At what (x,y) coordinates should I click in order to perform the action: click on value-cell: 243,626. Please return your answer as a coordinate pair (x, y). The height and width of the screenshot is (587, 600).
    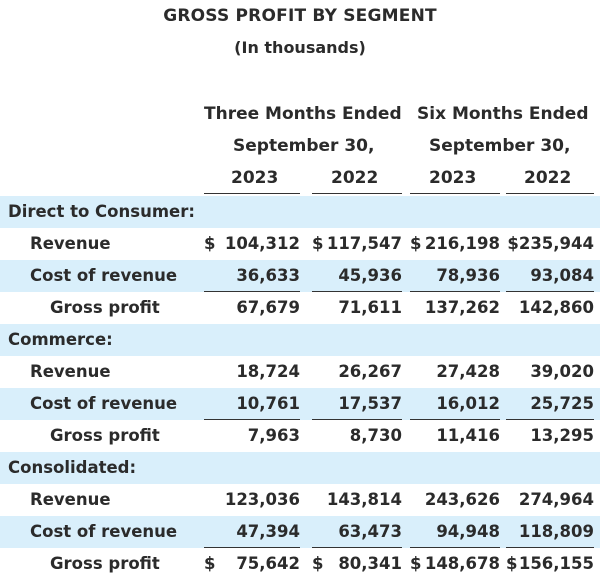
    Looking at the image, I should click on (462, 499).